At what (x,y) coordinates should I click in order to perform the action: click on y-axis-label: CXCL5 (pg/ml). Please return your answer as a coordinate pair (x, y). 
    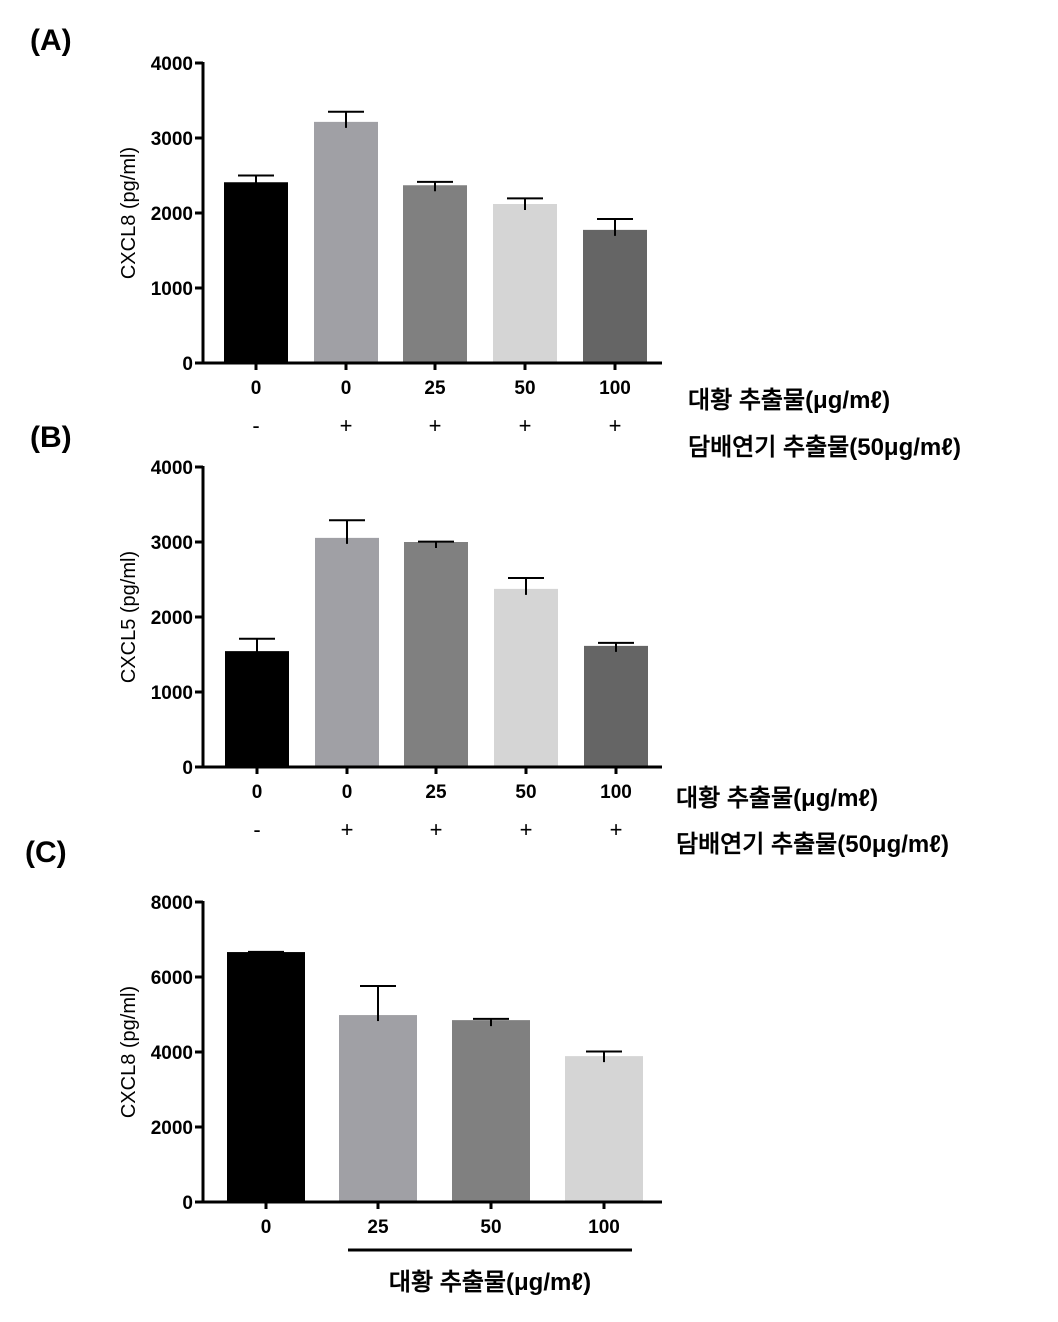
    Looking at the image, I should click on (129, 617).